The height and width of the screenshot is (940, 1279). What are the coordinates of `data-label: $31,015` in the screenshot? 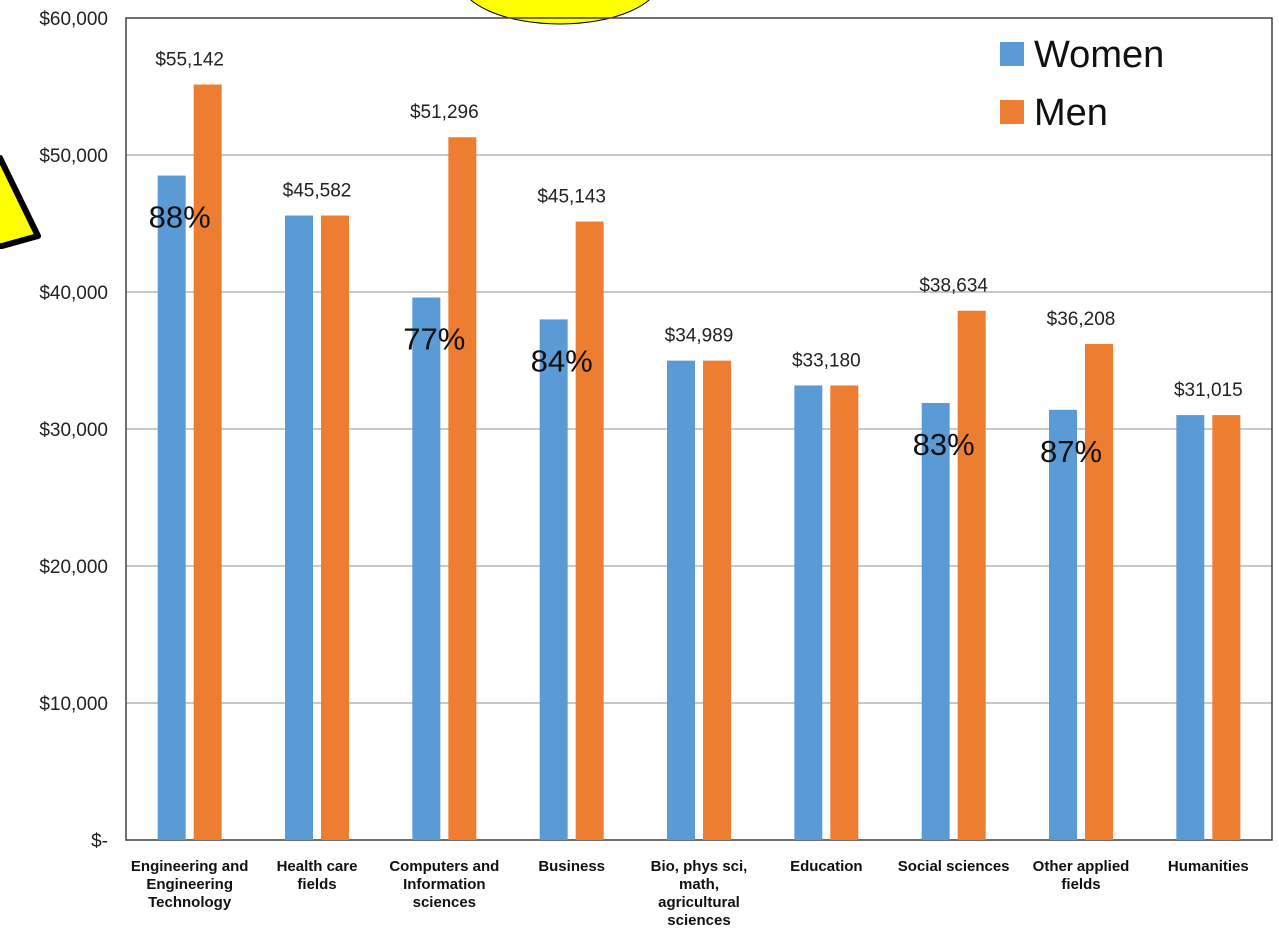 It's located at (1208, 390).